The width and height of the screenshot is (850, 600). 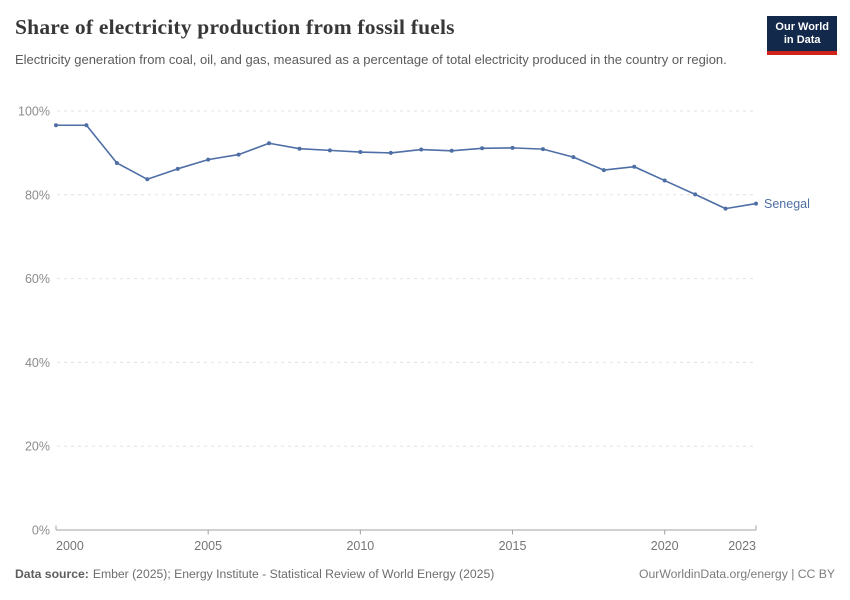 What do you see at coordinates (390, 152) in the screenshot?
I see `data-point-senegal-2011` at bounding box center [390, 152].